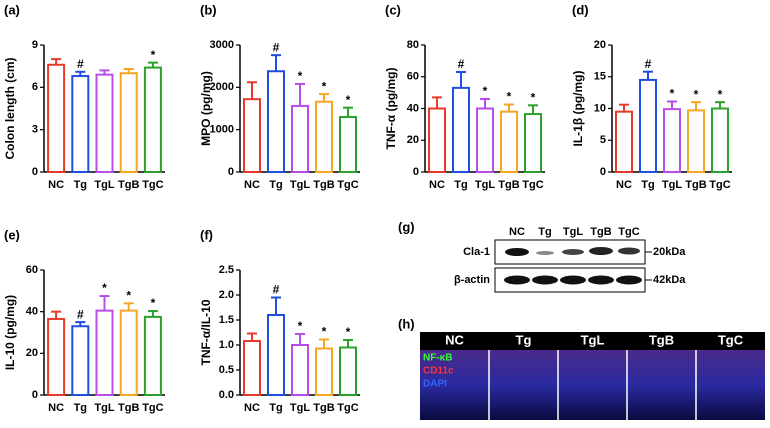 The height and width of the screenshot is (428, 770). What do you see at coordinates (600, 108) in the screenshot?
I see `y-tick-label: 10` at bounding box center [600, 108].